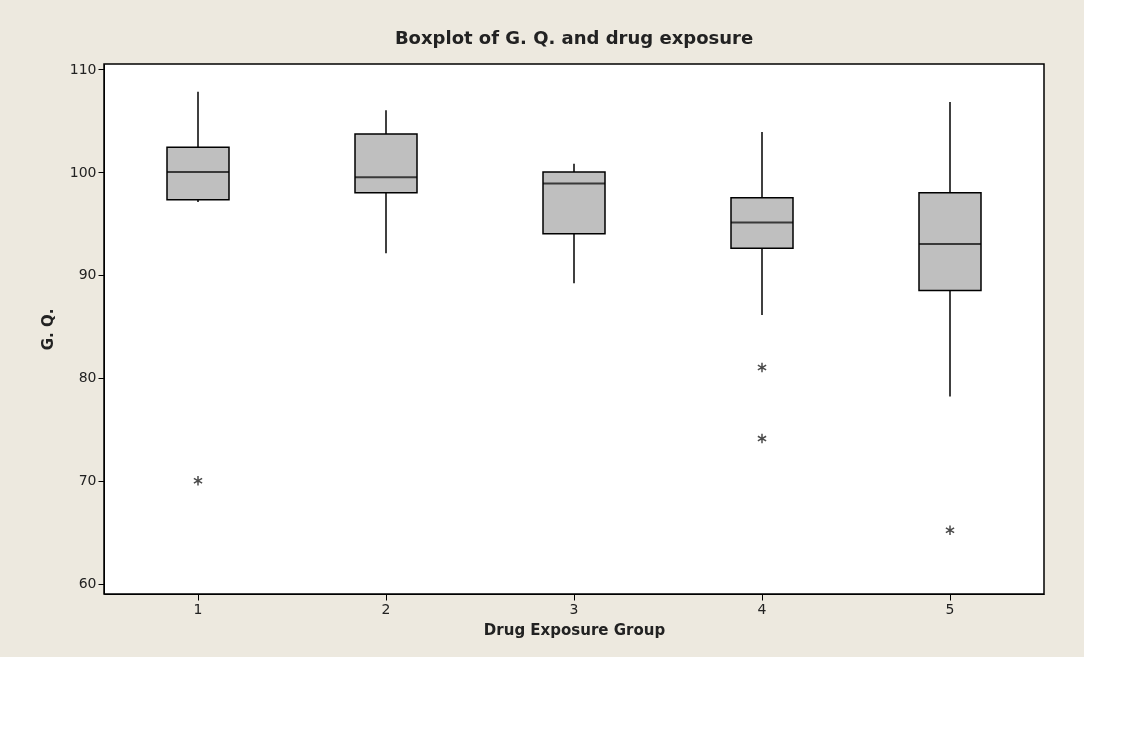  What do you see at coordinates (87, 274) in the screenshot?
I see `y-tick-label: 90` at bounding box center [87, 274].